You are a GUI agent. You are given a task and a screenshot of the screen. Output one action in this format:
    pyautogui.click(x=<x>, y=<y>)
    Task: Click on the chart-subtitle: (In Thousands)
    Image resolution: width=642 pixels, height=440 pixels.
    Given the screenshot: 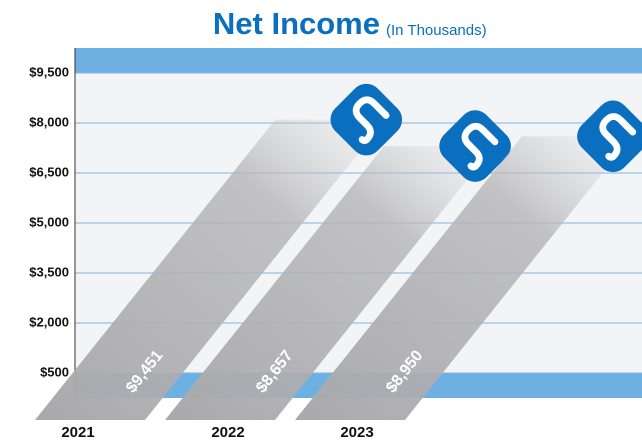 What is the action you would take?
    pyautogui.click(x=436, y=30)
    